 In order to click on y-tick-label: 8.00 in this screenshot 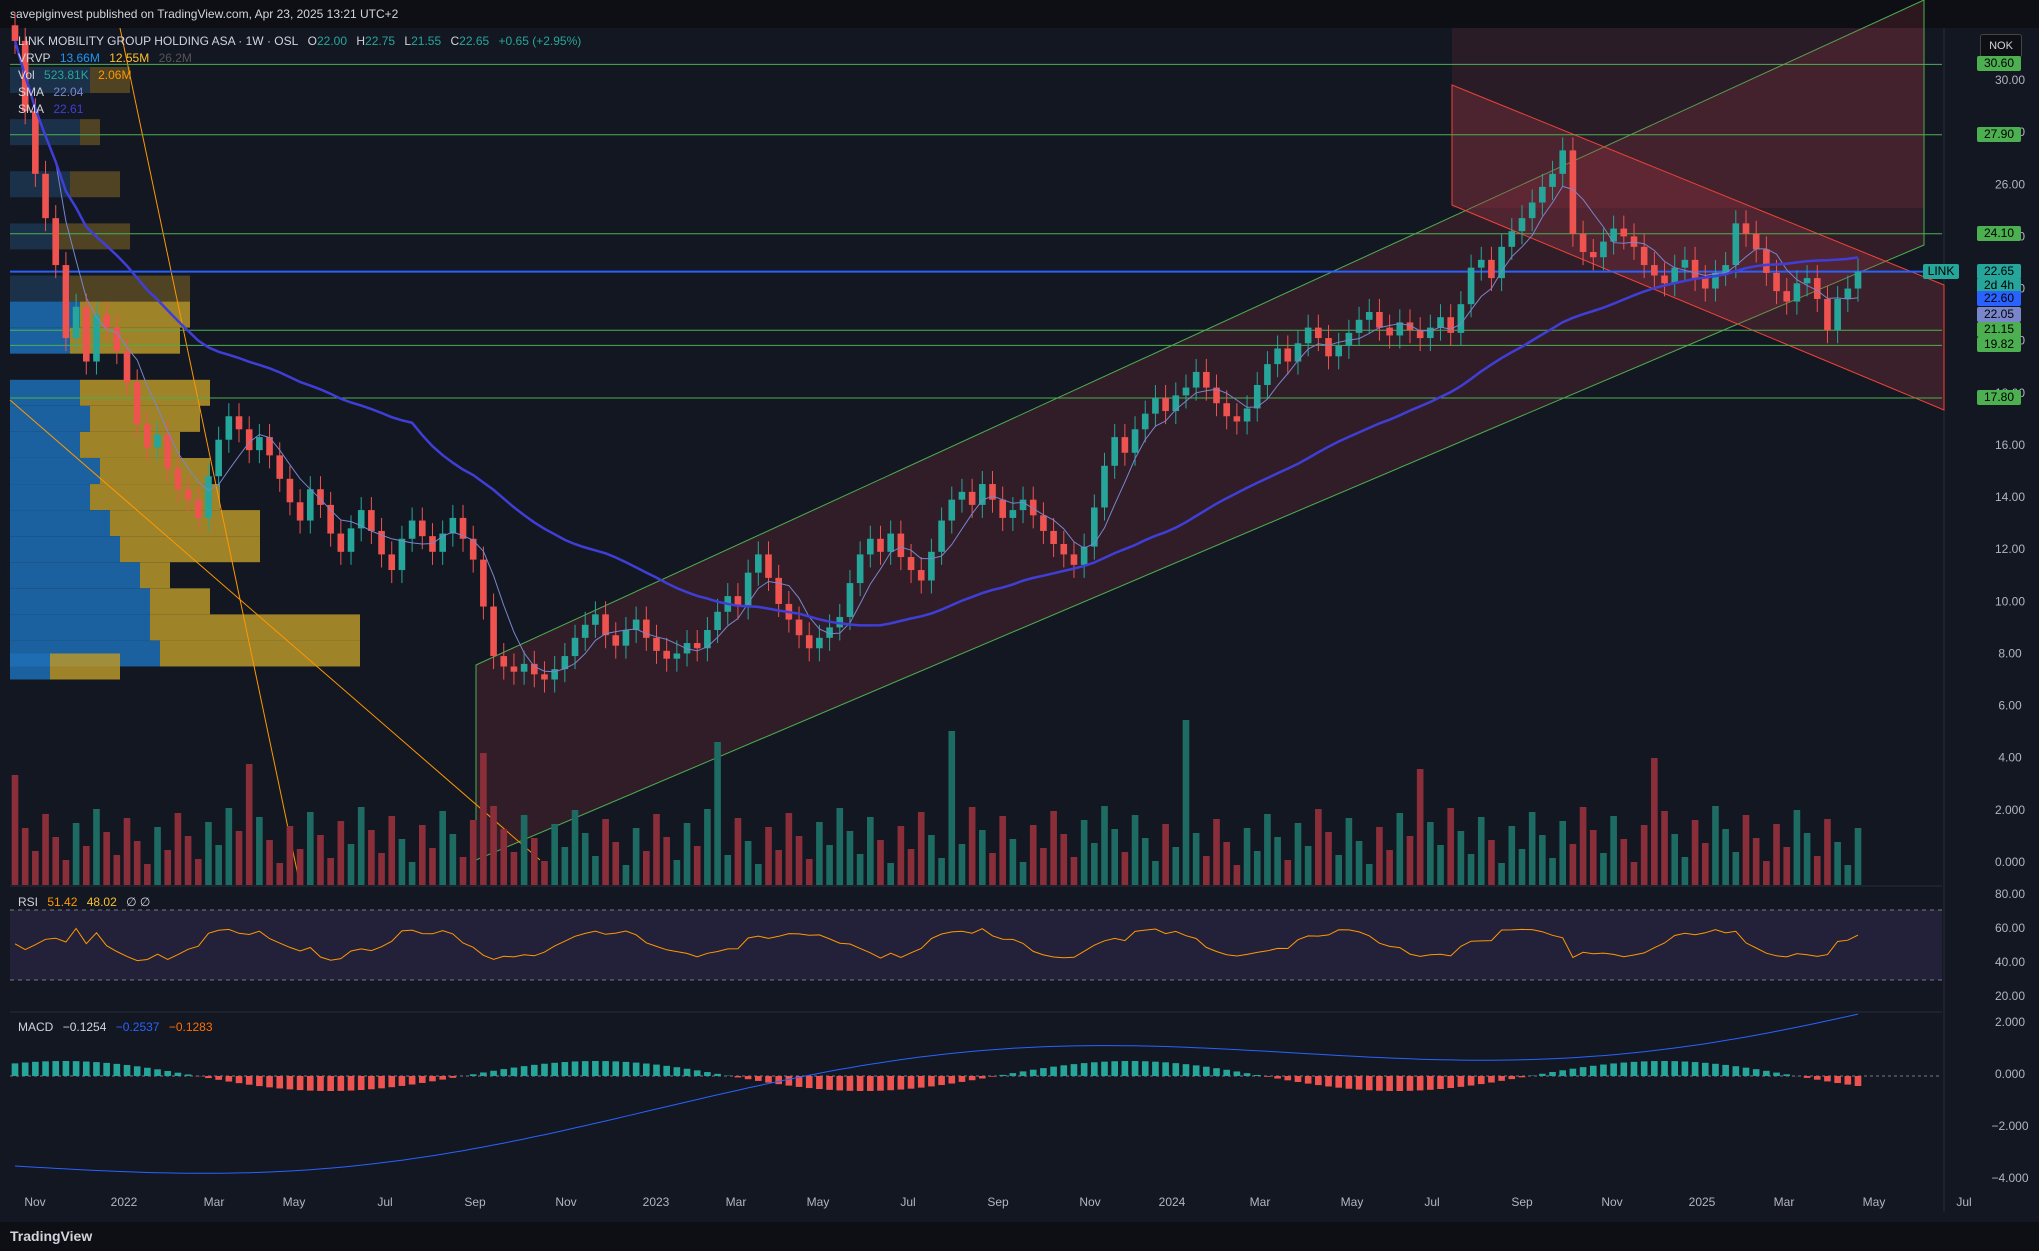, I will do `click(2010, 653)`.